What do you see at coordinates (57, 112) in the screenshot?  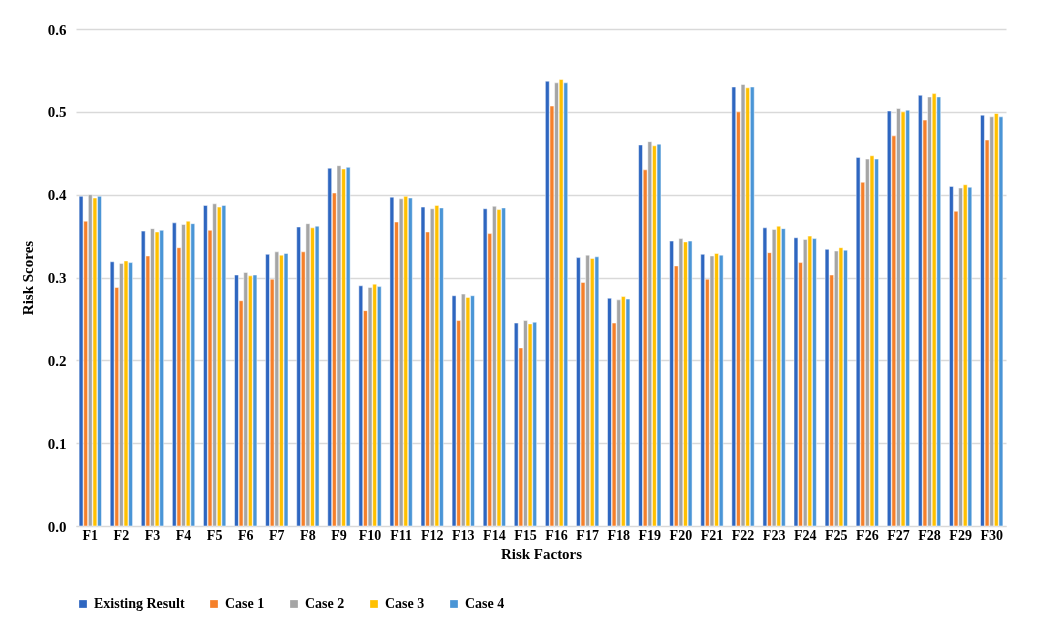 I see `y-tick-label: 0.5` at bounding box center [57, 112].